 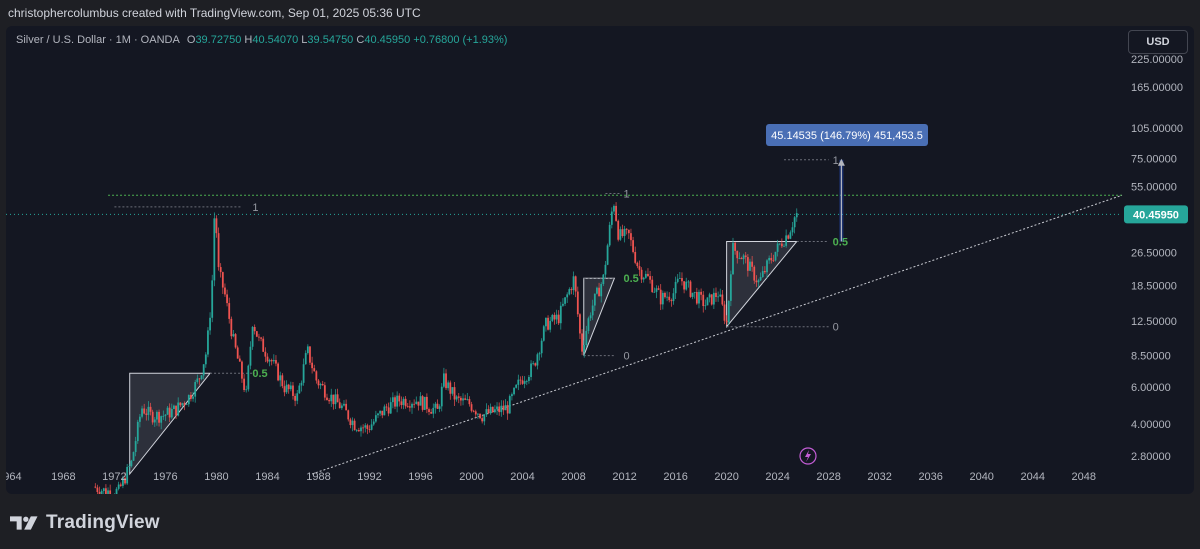 What do you see at coordinates (828, 477) in the screenshot?
I see `x-tick-label: 2028` at bounding box center [828, 477].